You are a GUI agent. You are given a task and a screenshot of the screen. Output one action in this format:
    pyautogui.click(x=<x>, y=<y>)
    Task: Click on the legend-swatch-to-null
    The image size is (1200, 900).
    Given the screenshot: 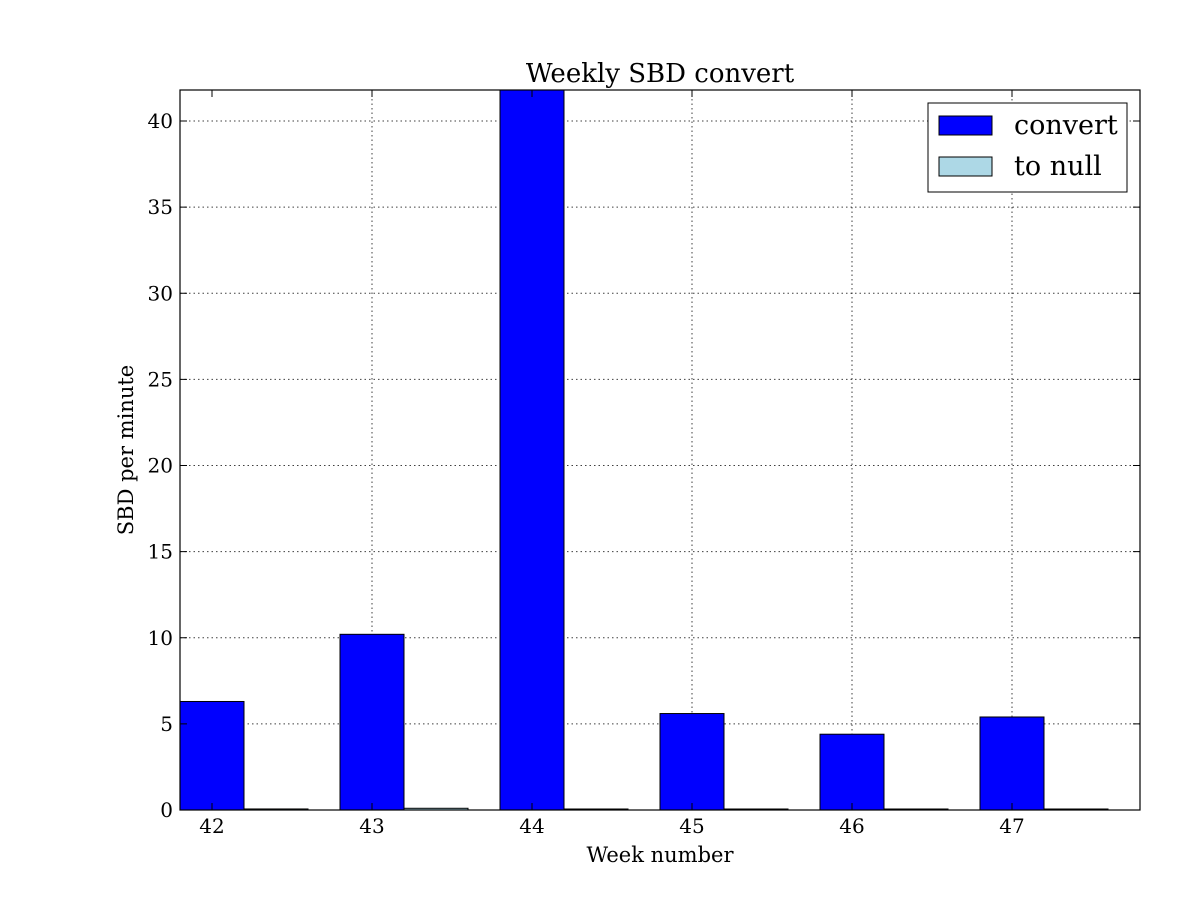 What is the action you would take?
    pyautogui.click(x=965, y=166)
    